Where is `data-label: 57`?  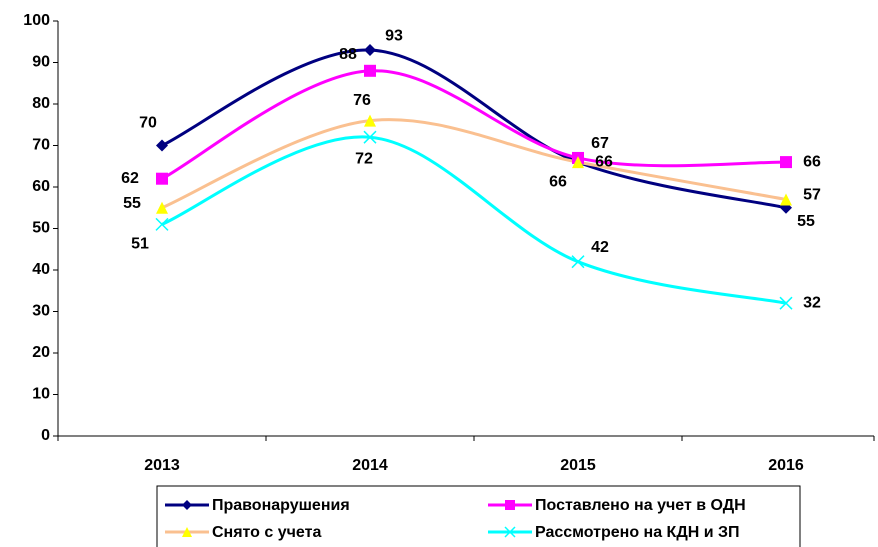
data-label: 57 is located at coordinates (812, 195).